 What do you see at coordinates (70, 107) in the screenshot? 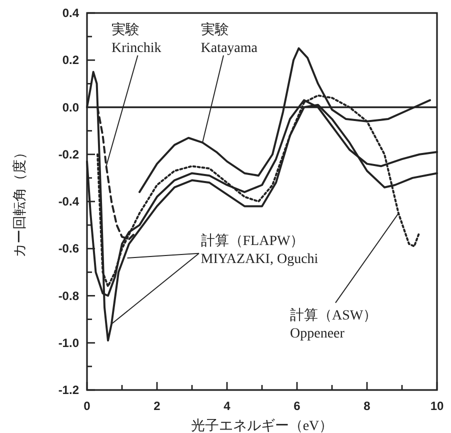
I see `y-tick-label: 0.0` at bounding box center [70, 107].